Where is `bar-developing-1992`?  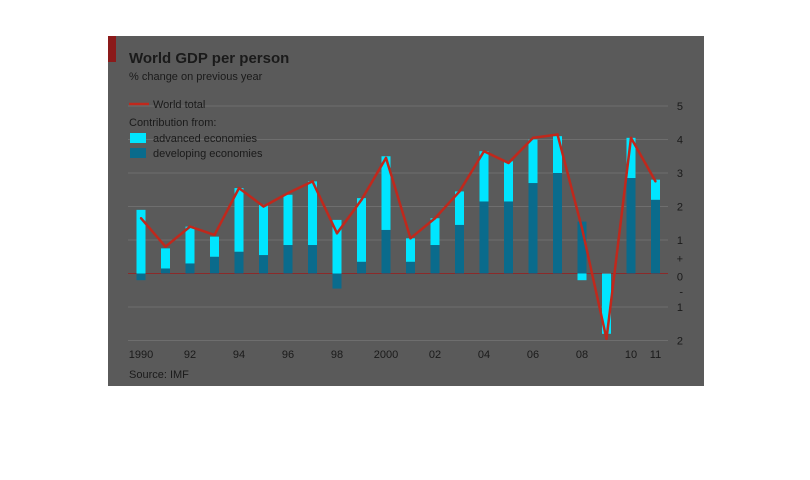
bar-developing-1992 is located at coordinates (190, 268).